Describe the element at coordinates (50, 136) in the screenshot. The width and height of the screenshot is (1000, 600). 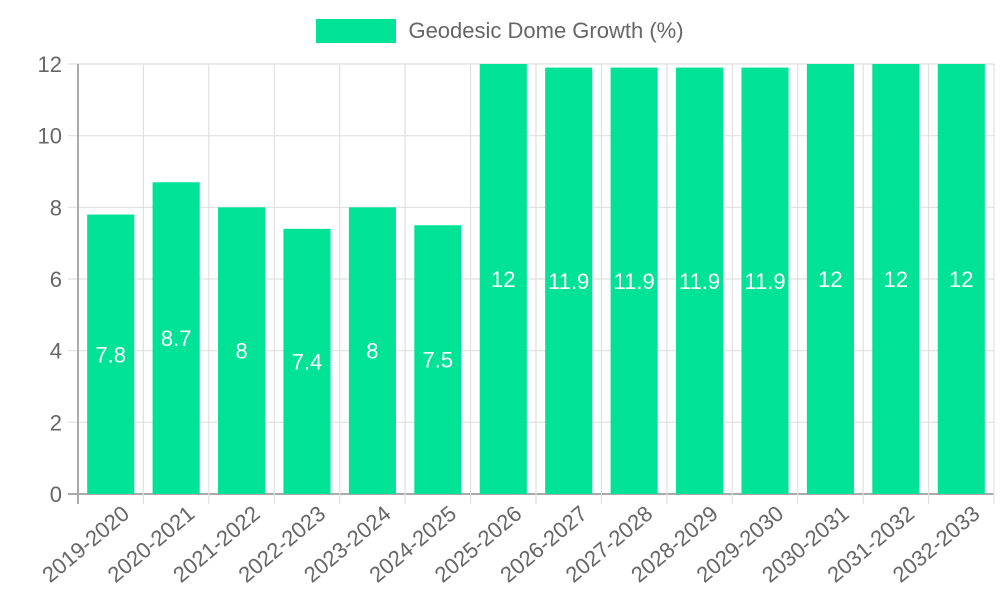
I see `y-tick-label: 10` at that location.